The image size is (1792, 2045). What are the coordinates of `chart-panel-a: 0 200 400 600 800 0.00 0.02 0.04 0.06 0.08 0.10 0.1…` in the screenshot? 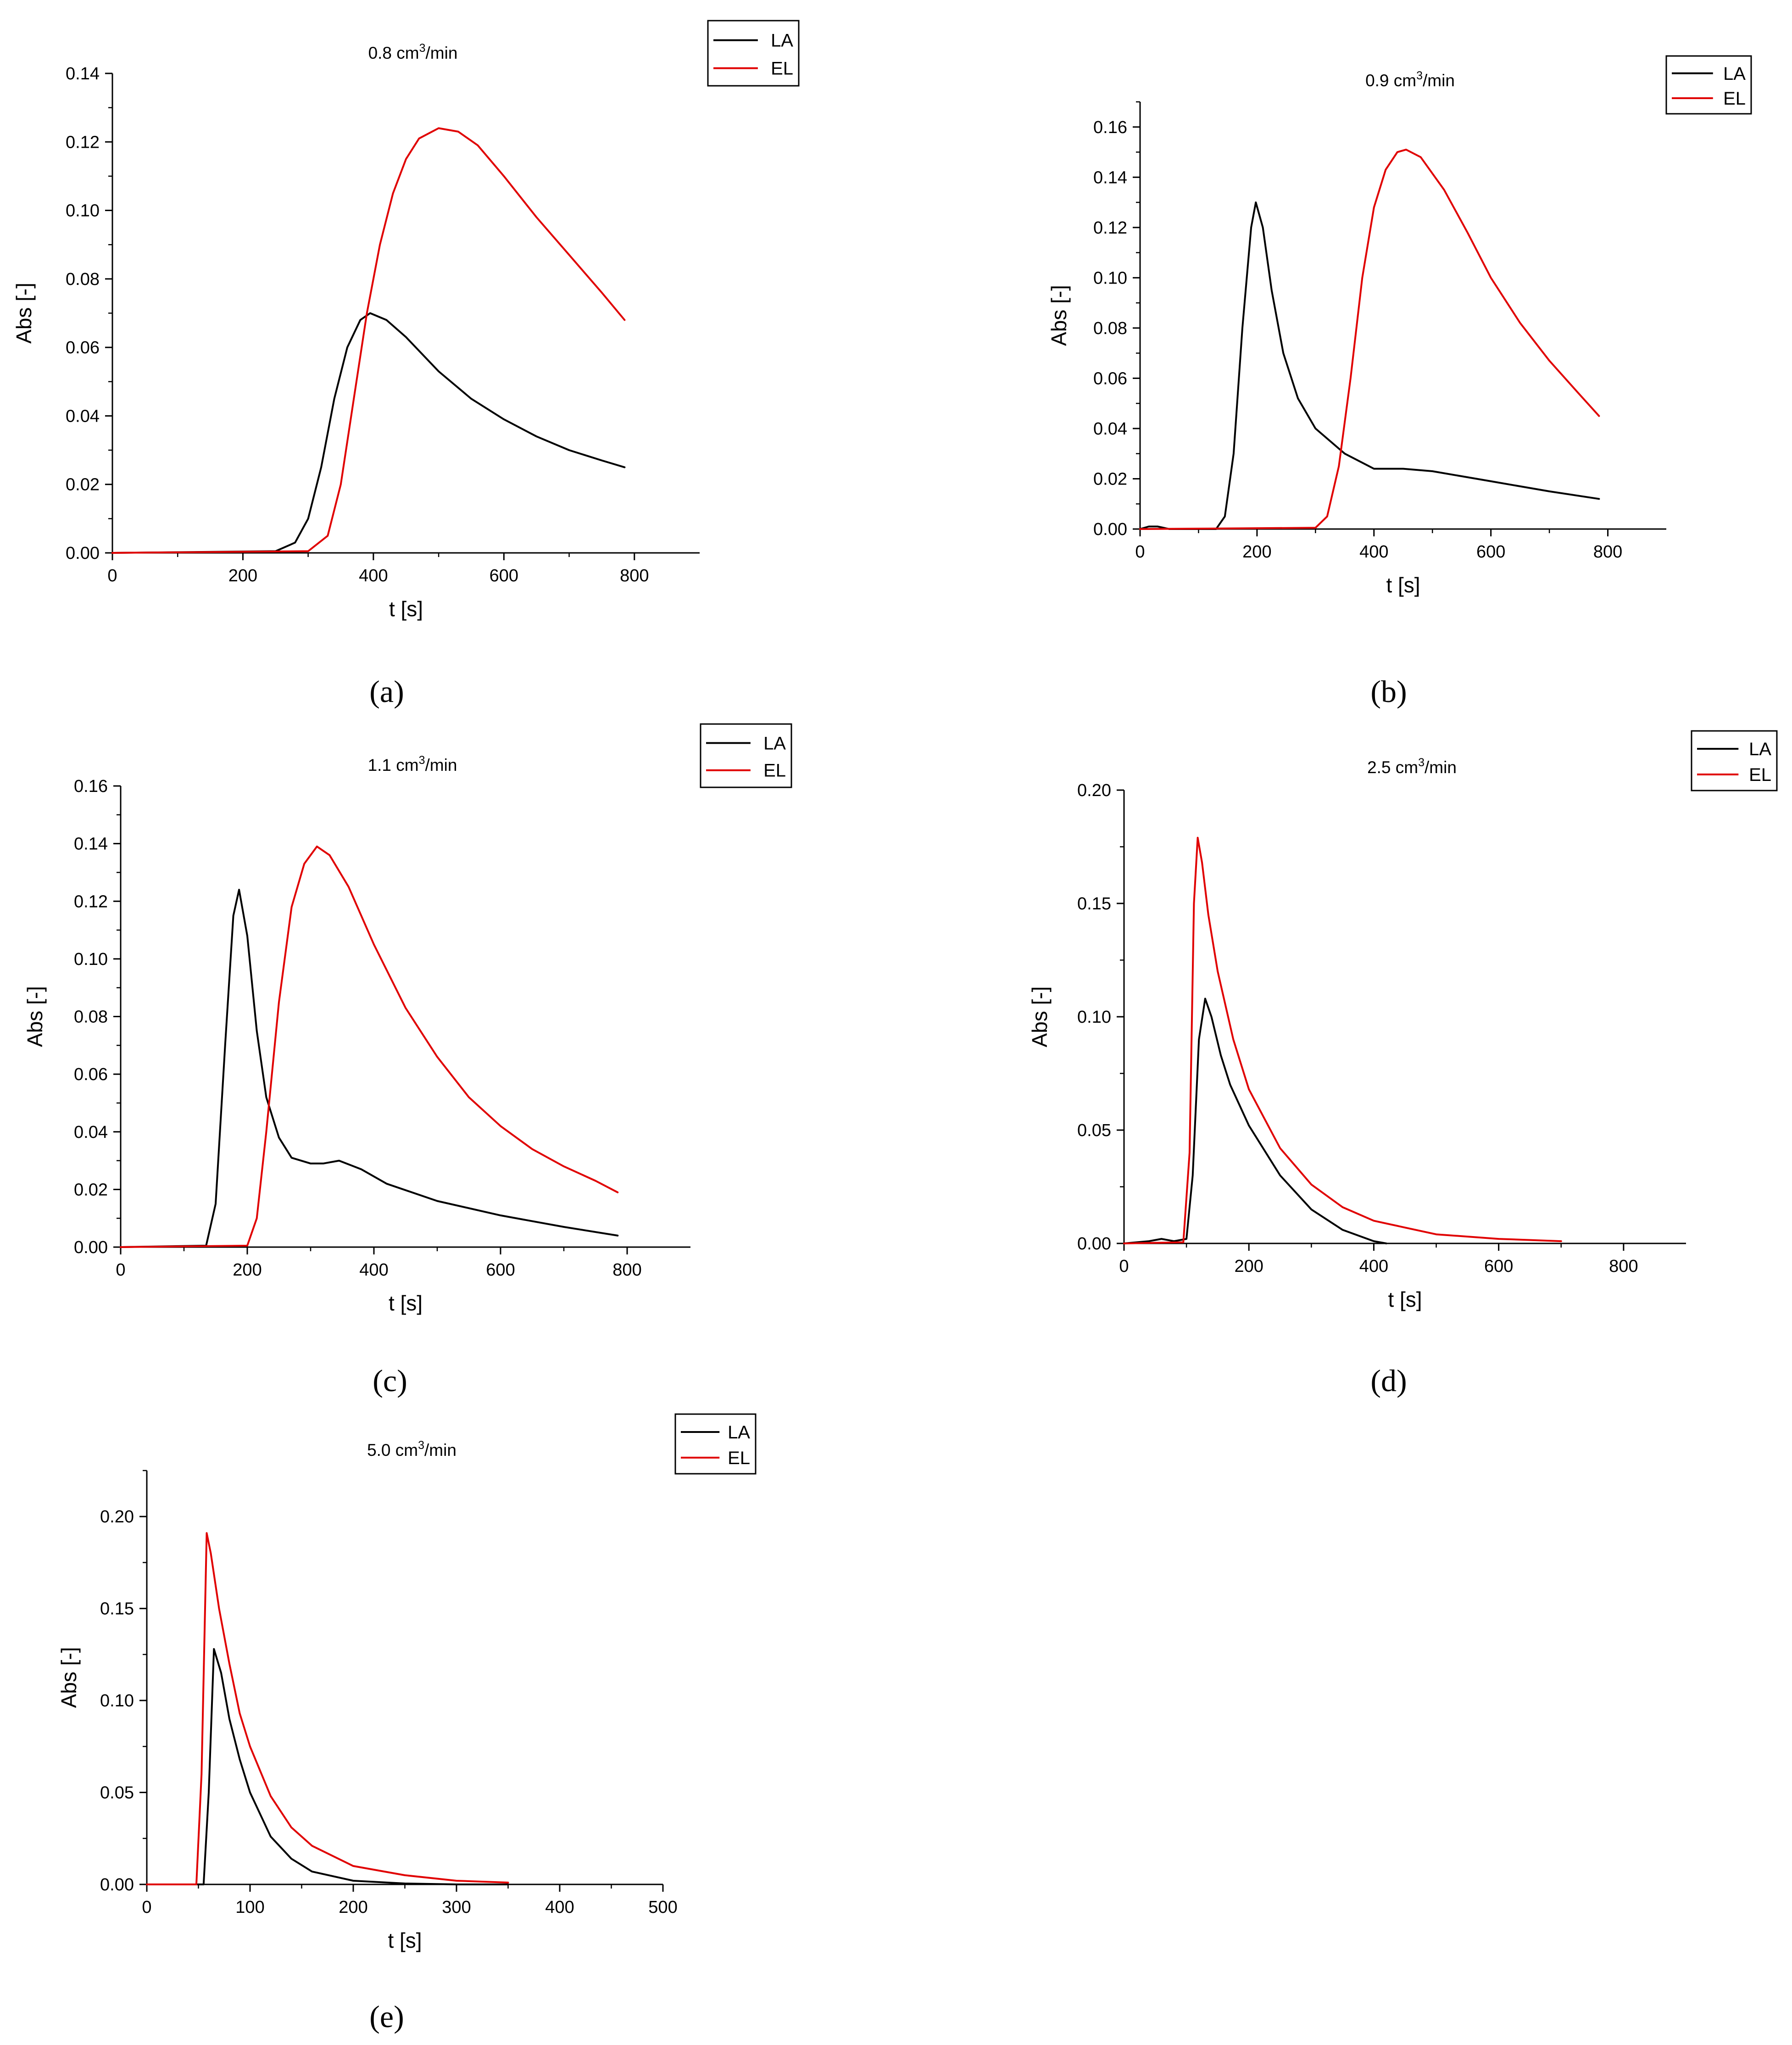 It's located at (406, 365).